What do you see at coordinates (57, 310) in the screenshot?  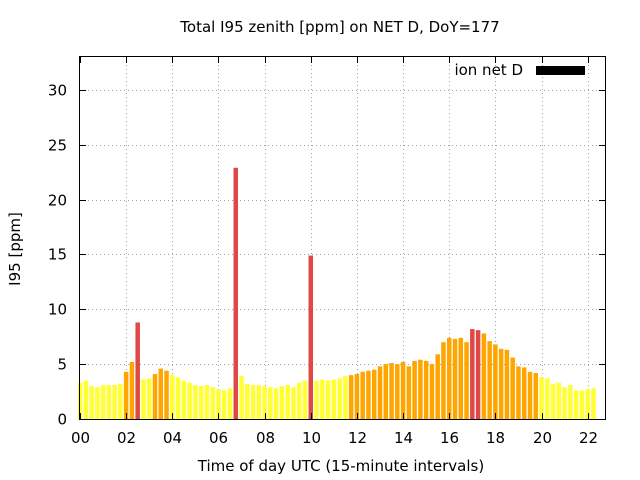 I see `y-tick-label: 10` at bounding box center [57, 310].